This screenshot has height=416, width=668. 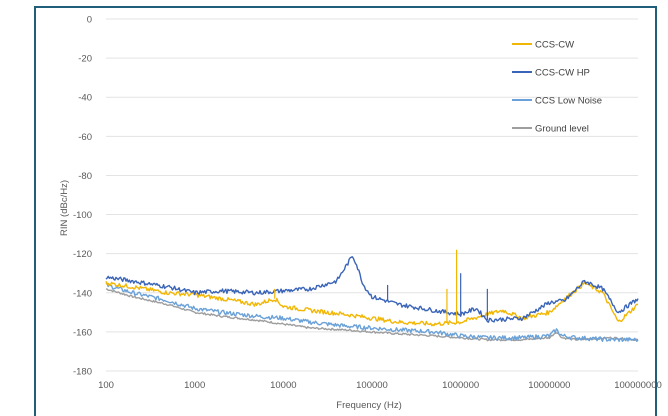 I want to click on y-tick-label: -140, so click(x=82, y=293).